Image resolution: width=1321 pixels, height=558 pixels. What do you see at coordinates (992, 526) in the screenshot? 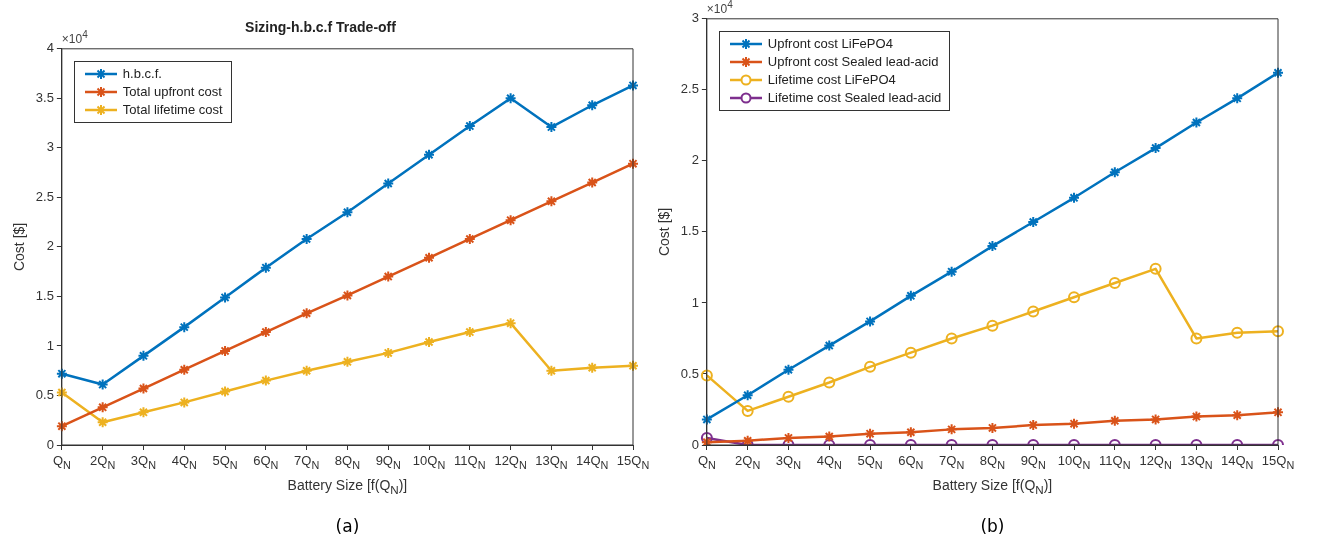
I see `text: (b)` at bounding box center [992, 526].